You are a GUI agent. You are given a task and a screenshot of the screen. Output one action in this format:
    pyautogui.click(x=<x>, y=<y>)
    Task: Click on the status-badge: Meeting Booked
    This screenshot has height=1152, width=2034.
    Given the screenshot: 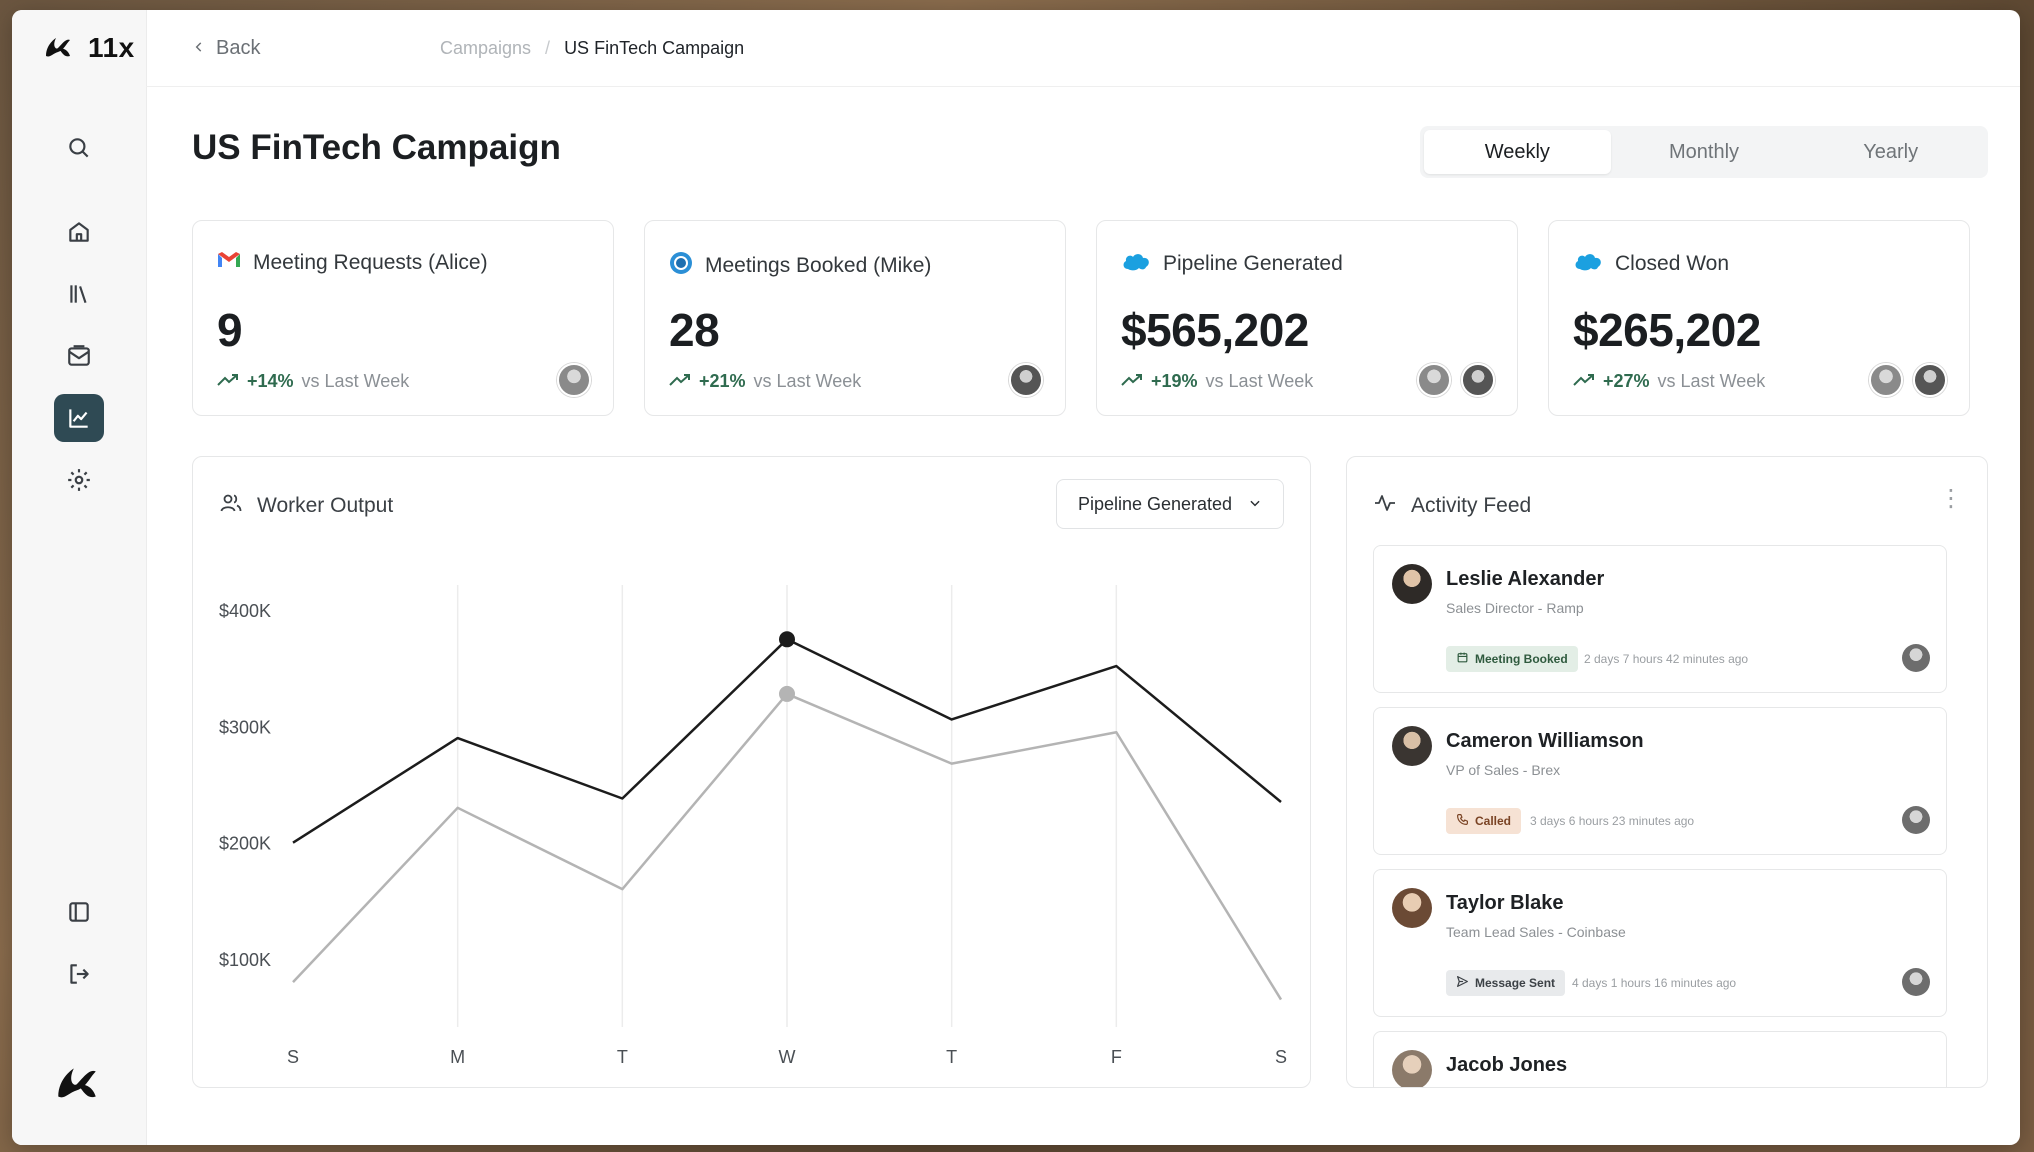 What is the action you would take?
    pyautogui.click(x=1512, y=659)
    